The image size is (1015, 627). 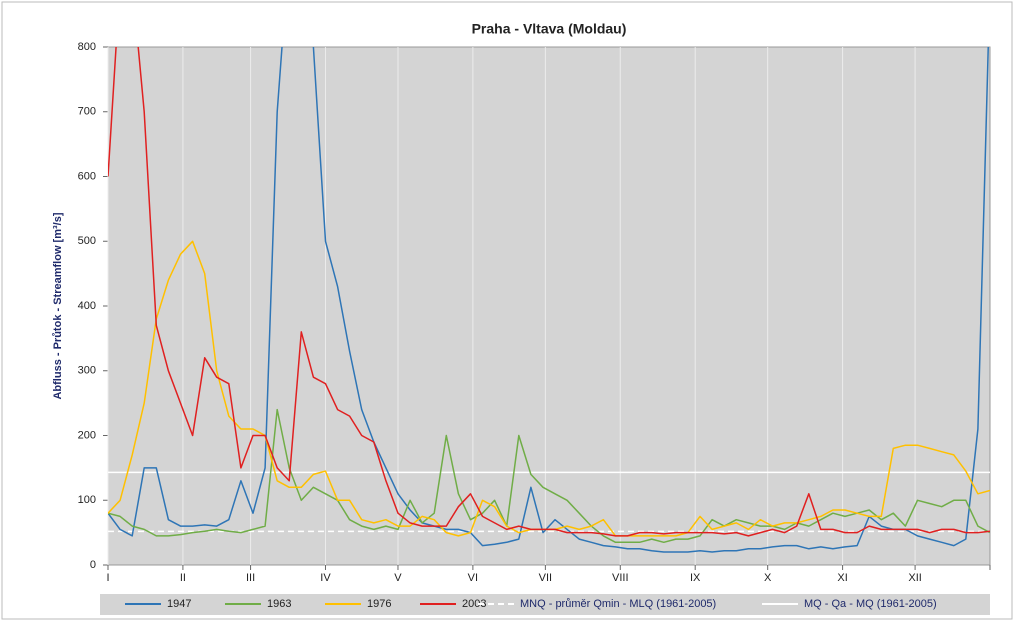 I want to click on y-tick-label: 800, so click(x=87, y=47).